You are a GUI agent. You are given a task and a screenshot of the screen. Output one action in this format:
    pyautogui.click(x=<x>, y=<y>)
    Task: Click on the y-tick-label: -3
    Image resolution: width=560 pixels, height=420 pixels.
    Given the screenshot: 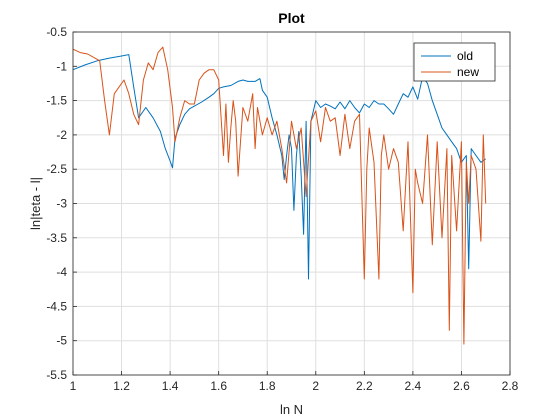 What is the action you would take?
    pyautogui.click(x=61, y=204)
    